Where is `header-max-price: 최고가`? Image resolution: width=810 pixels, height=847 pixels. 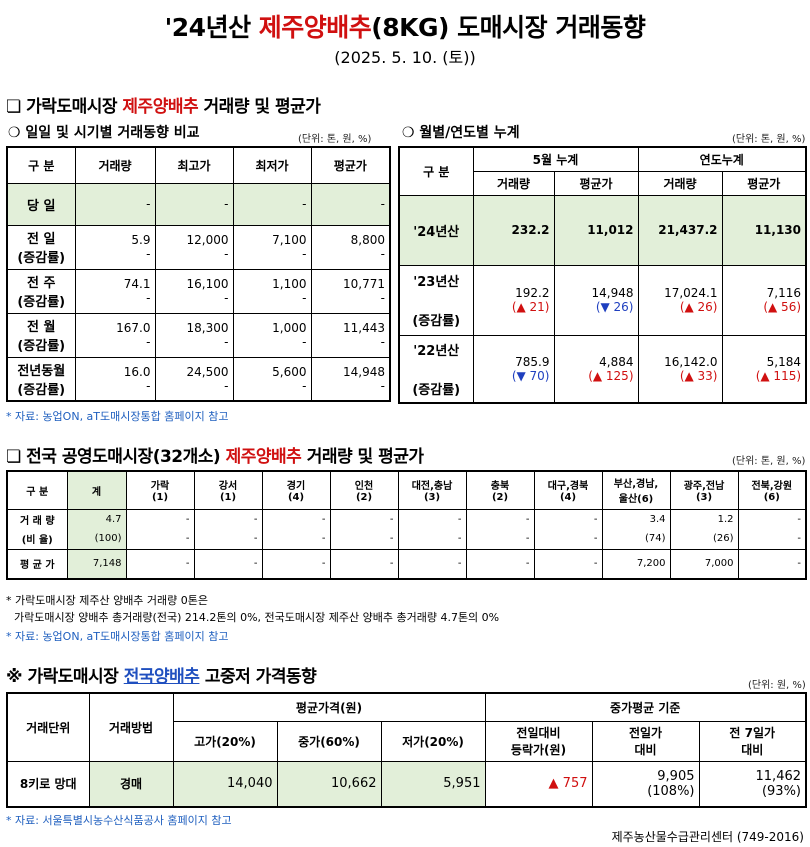 header-max-price: 최고가 is located at coordinates (194, 165).